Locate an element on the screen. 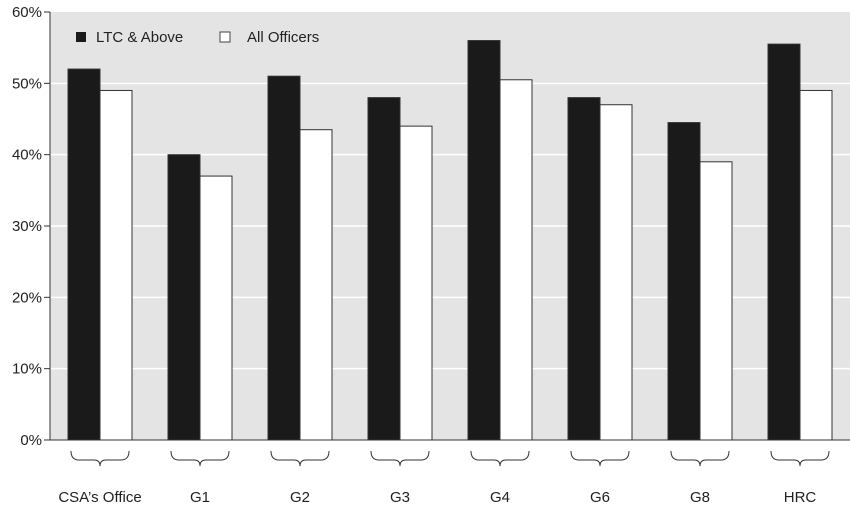 The height and width of the screenshot is (507, 850). legend-swatch-ltc is located at coordinates (81, 37).